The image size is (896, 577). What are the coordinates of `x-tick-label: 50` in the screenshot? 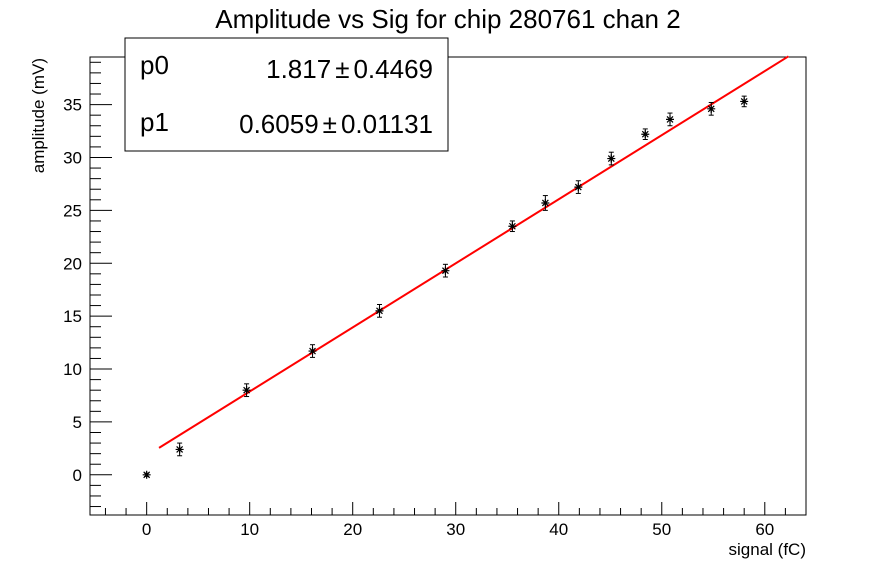 It's located at (661, 529).